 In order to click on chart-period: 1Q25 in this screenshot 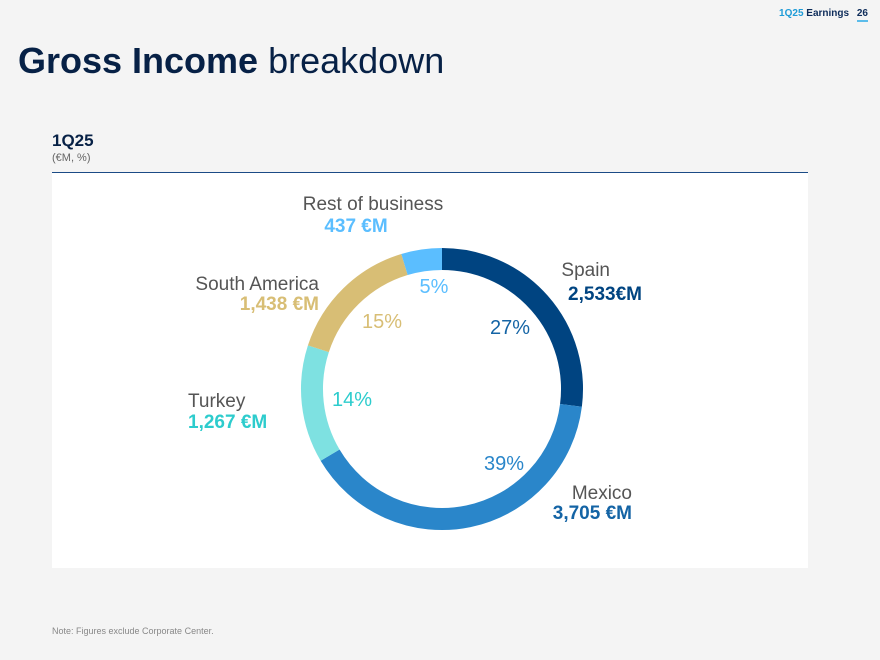, I will do `click(73, 140)`.